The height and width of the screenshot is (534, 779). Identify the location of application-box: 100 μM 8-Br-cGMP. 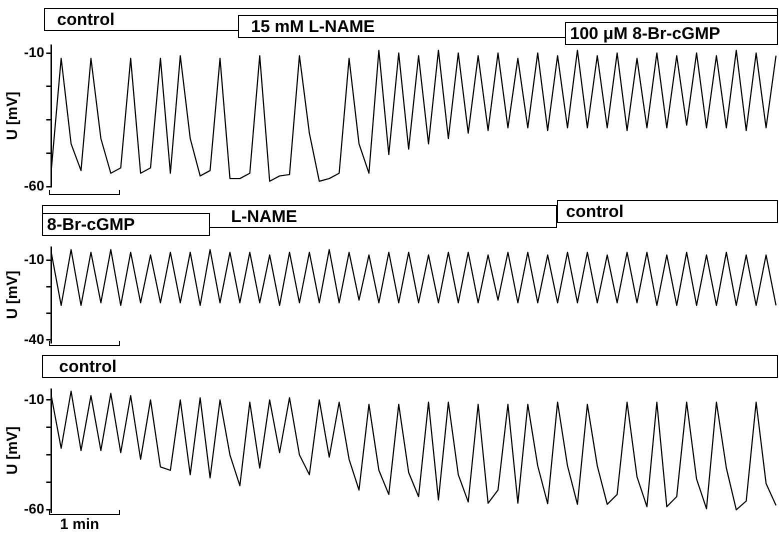
(671, 33).